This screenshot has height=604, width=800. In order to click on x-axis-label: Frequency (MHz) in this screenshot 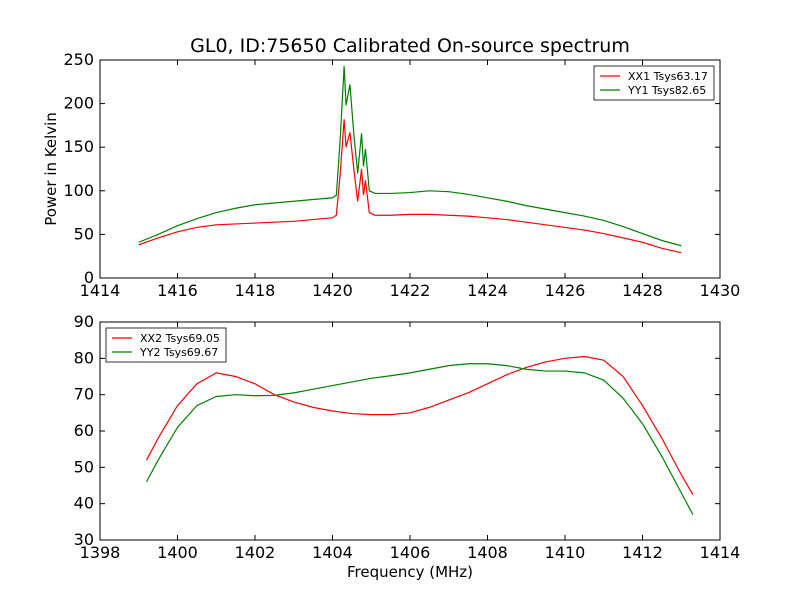, I will do `click(410, 572)`.